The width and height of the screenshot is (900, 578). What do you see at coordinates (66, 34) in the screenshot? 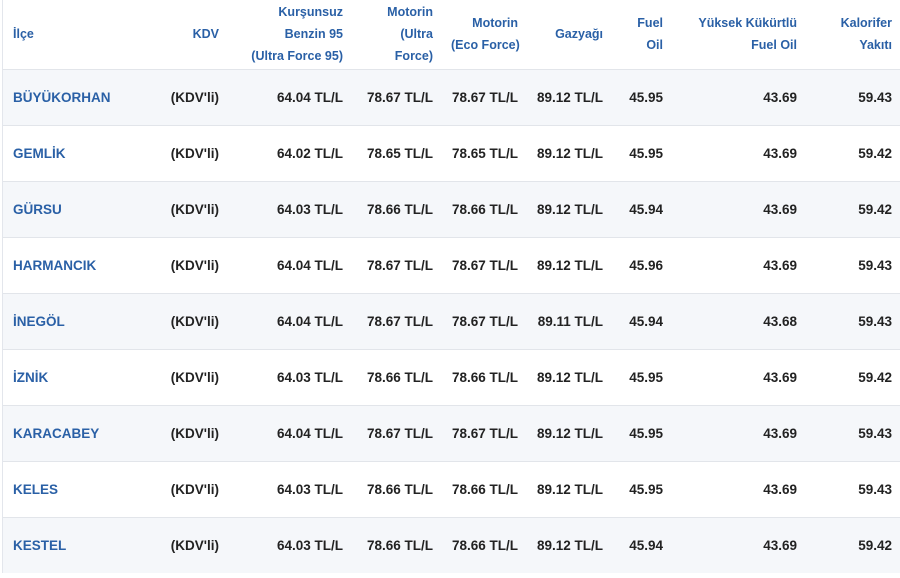
I see `header-ilce: İlçe` at bounding box center [66, 34].